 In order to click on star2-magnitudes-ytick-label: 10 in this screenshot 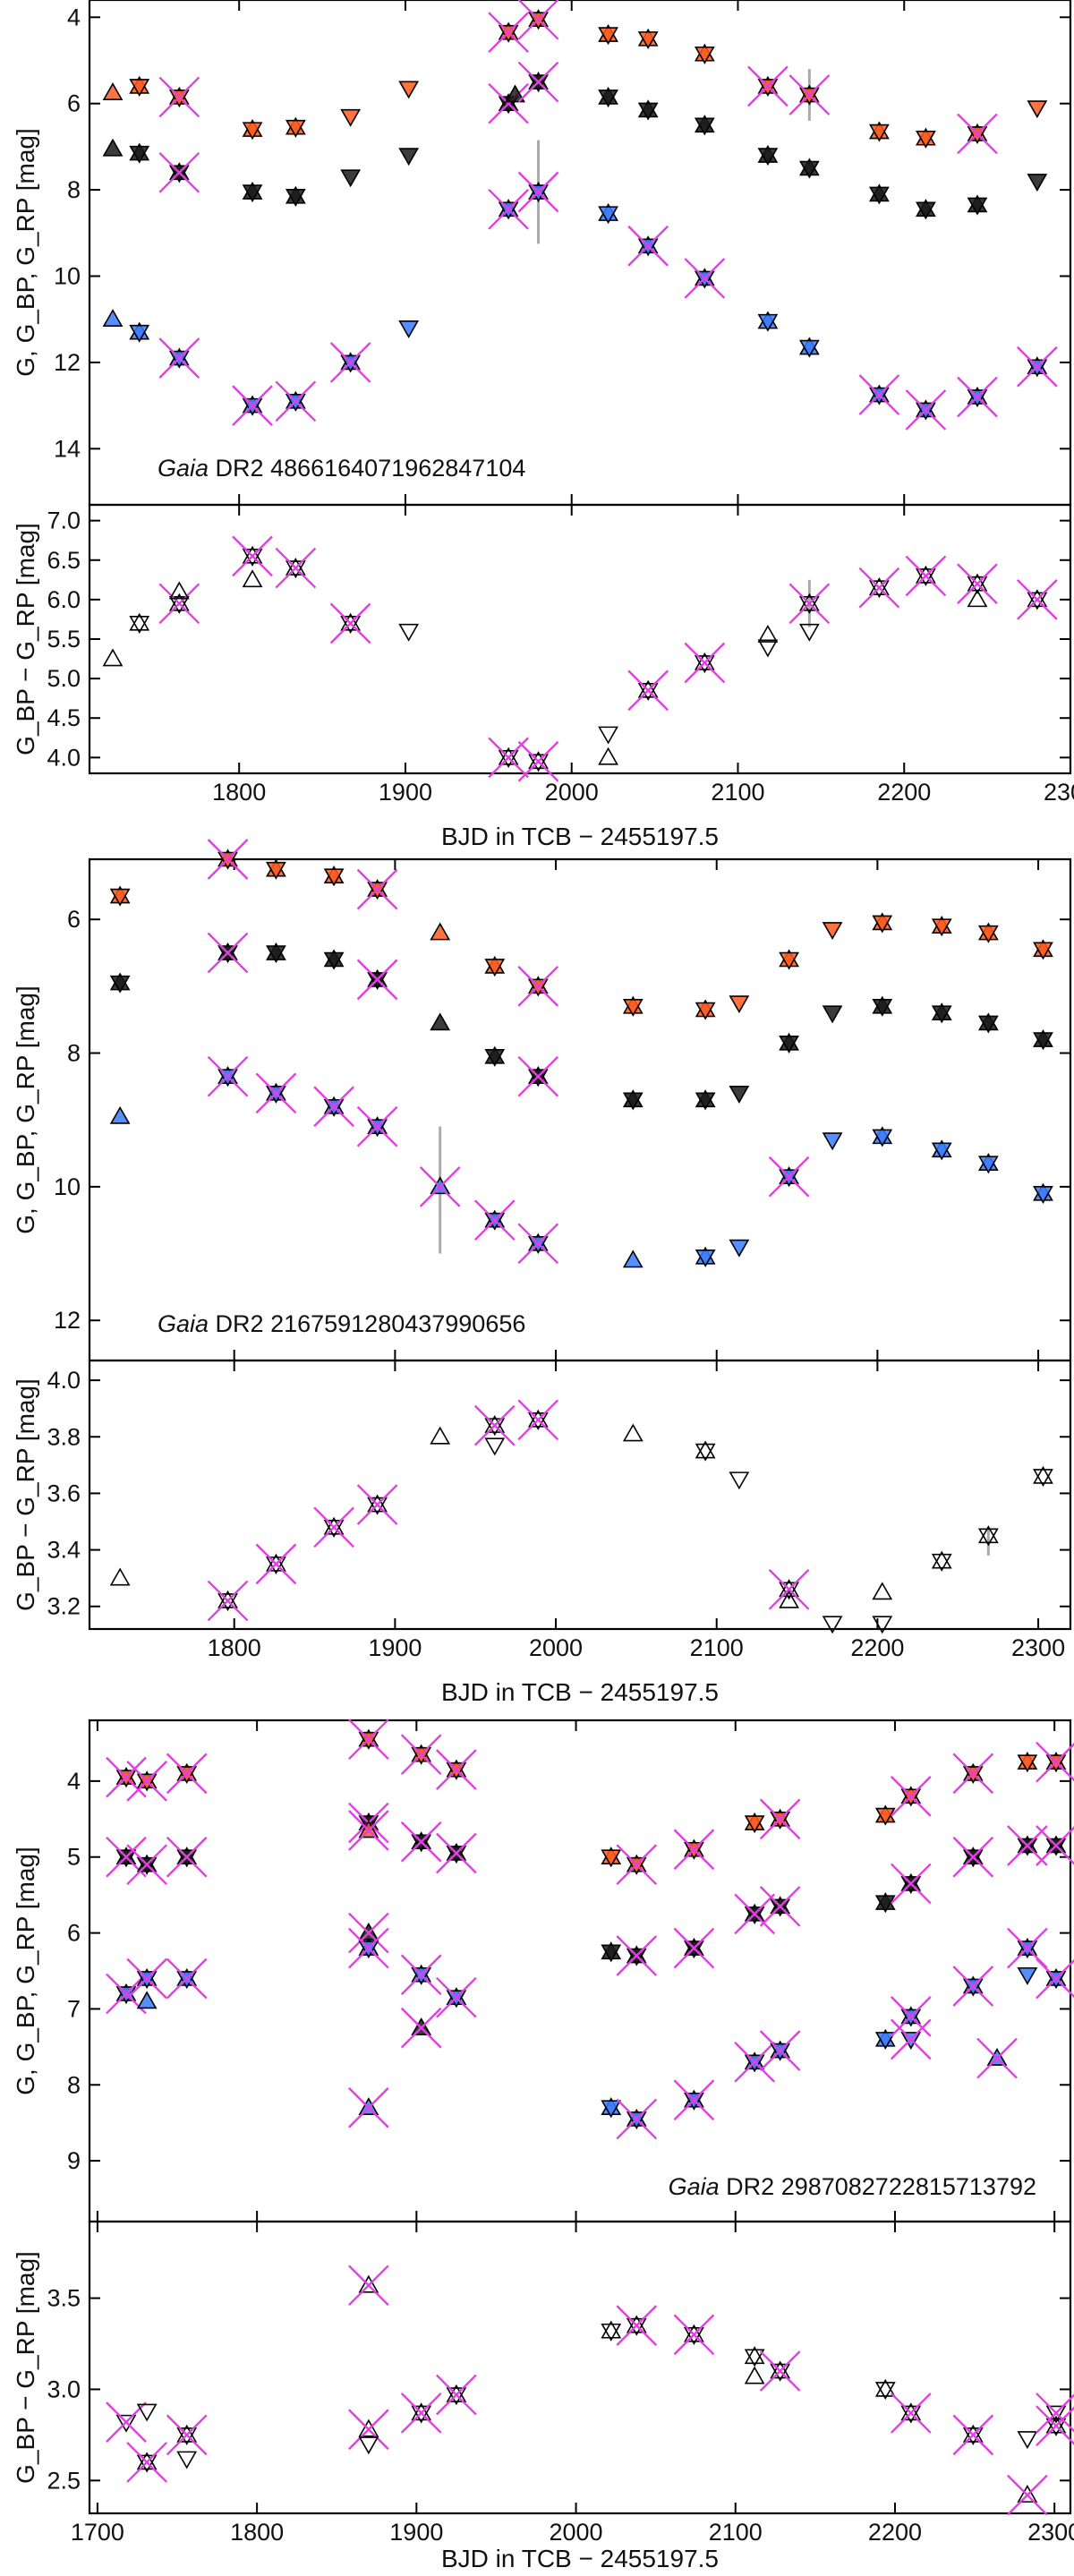, I will do `click(67, 1186)`.